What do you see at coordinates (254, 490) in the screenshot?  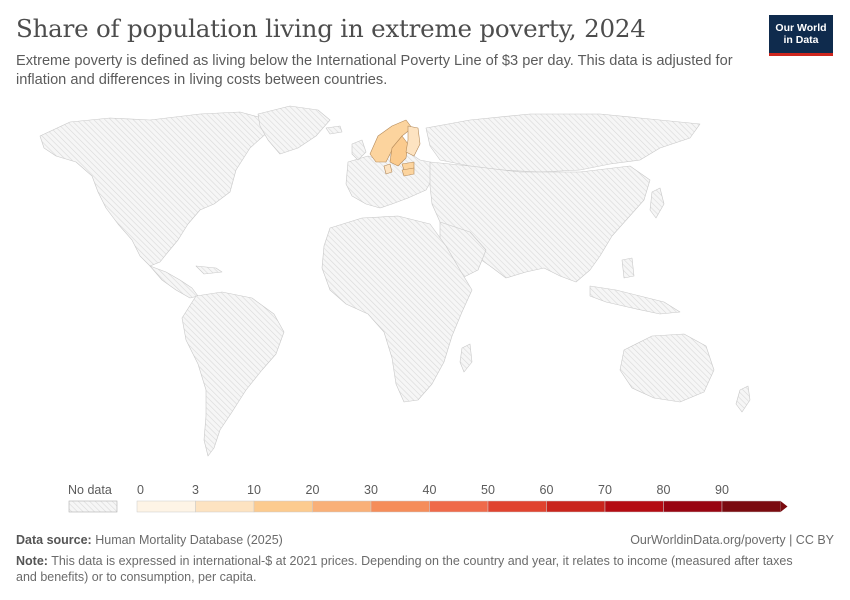 I see `legend-tick-label: 10` at bounding box center [254, 490].